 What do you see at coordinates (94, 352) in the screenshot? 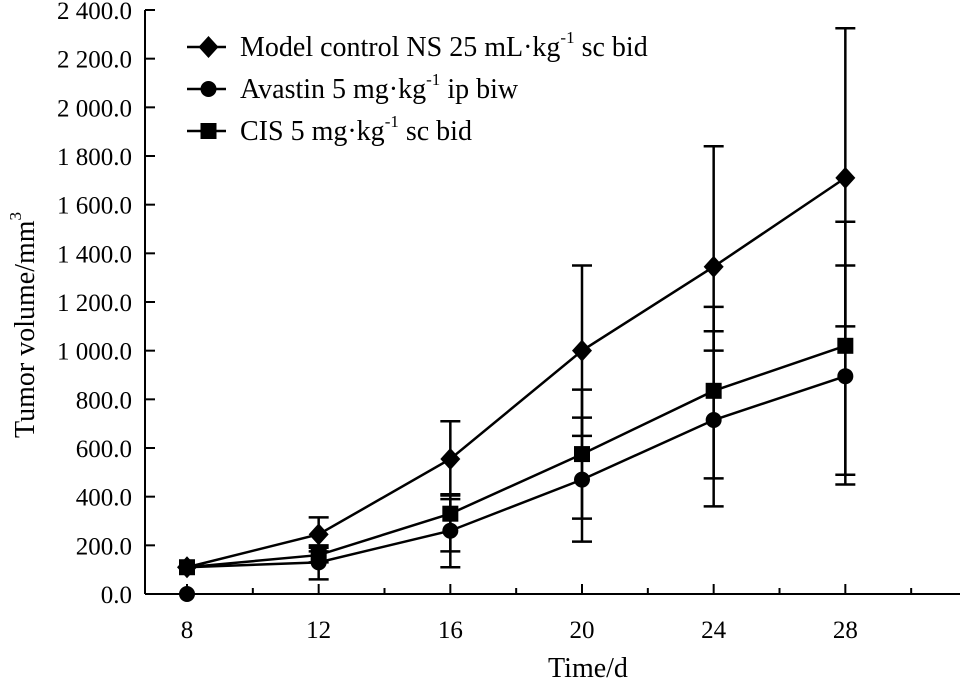
I see `y-tick-label: 1 000.0` at bounding box center [94, 352].